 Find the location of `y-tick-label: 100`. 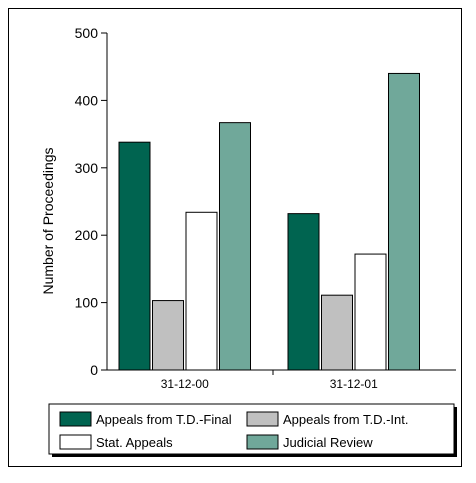

y-tick-label: 100 is located at coordinates (87, 303).